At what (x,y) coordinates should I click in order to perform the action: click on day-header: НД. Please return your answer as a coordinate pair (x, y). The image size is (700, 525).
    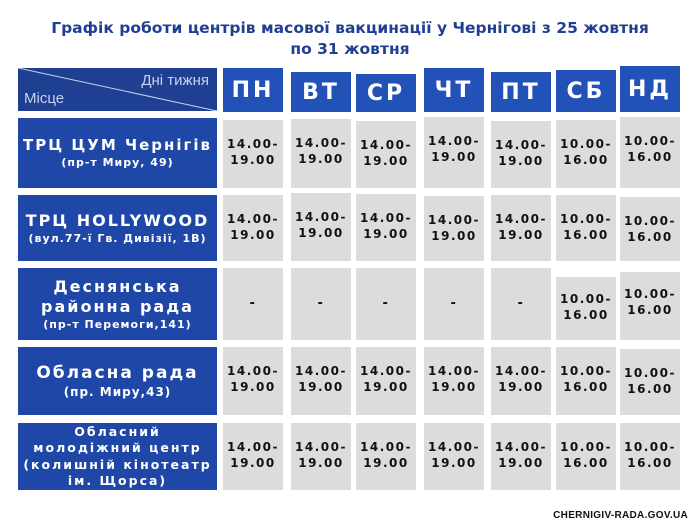
    Looking at the image, I should click on (650, 89).